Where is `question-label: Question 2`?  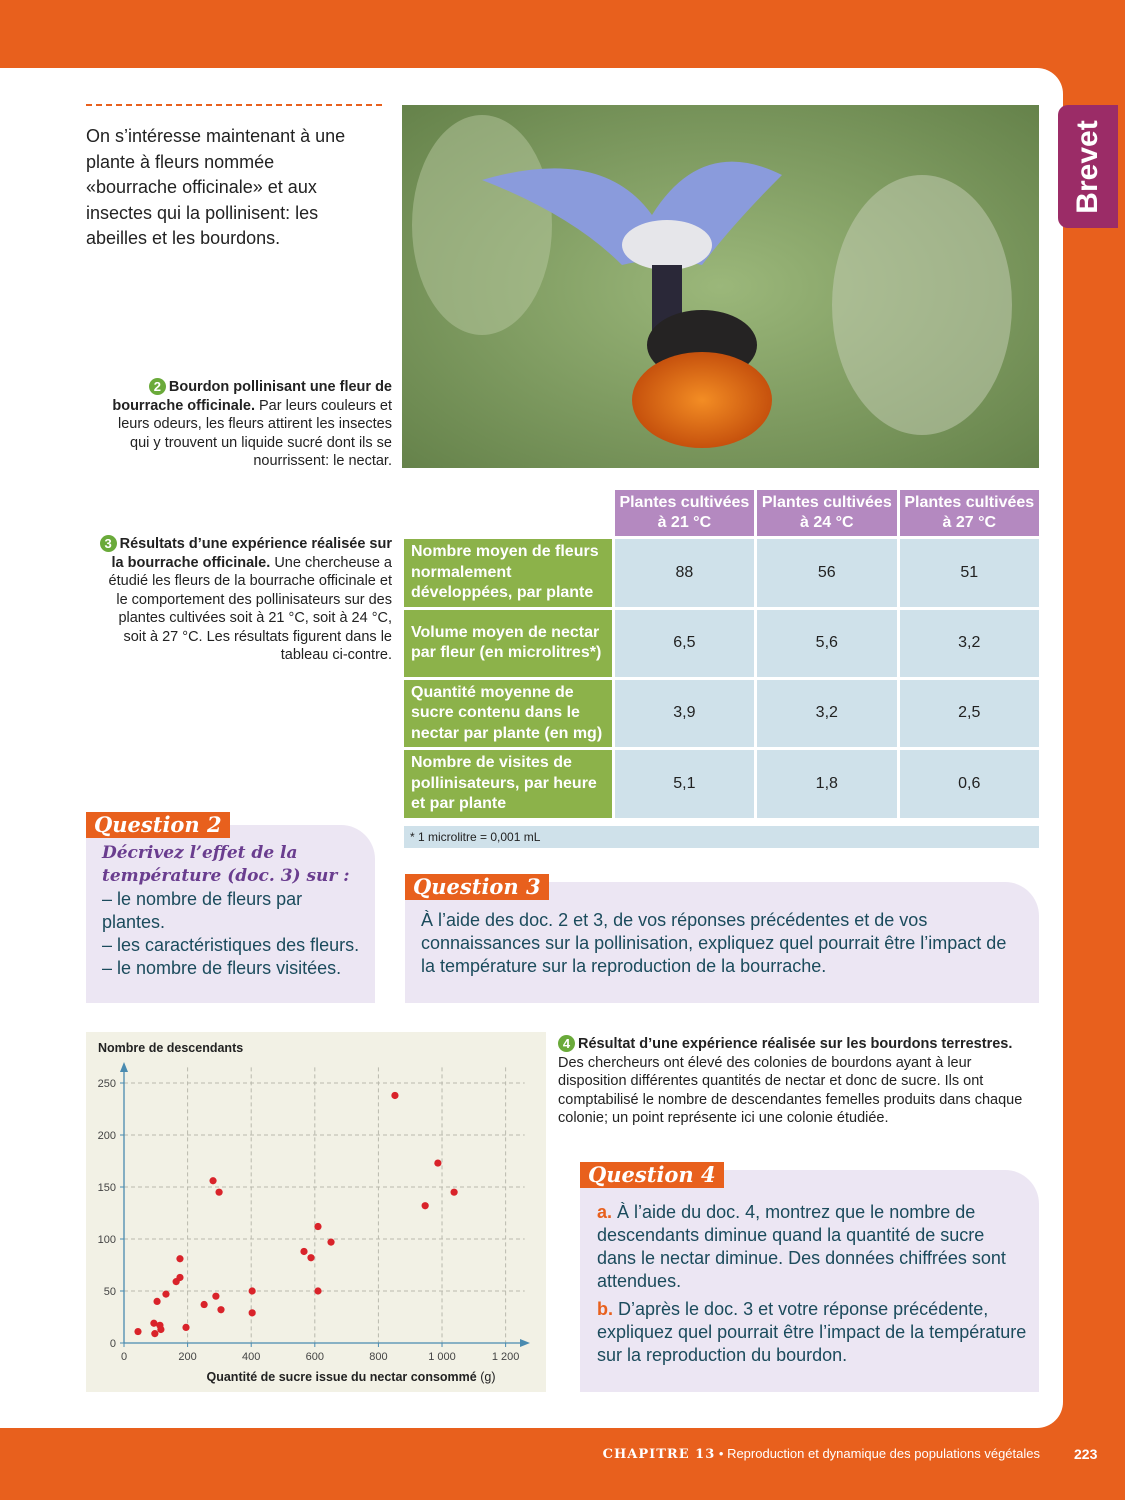
question-label: Question 2 is located at coordinates (158, 825).